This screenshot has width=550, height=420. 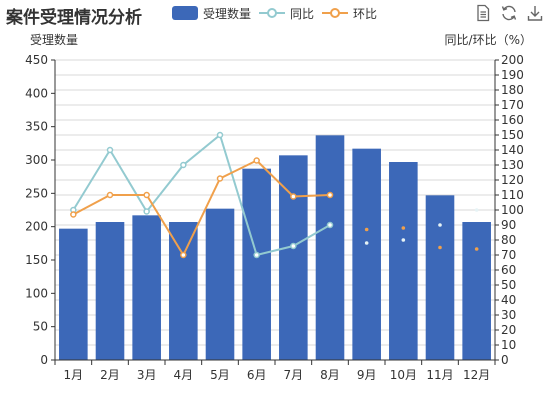 I want to click on x-tick-label: 2月, so click(x=110, y=375).